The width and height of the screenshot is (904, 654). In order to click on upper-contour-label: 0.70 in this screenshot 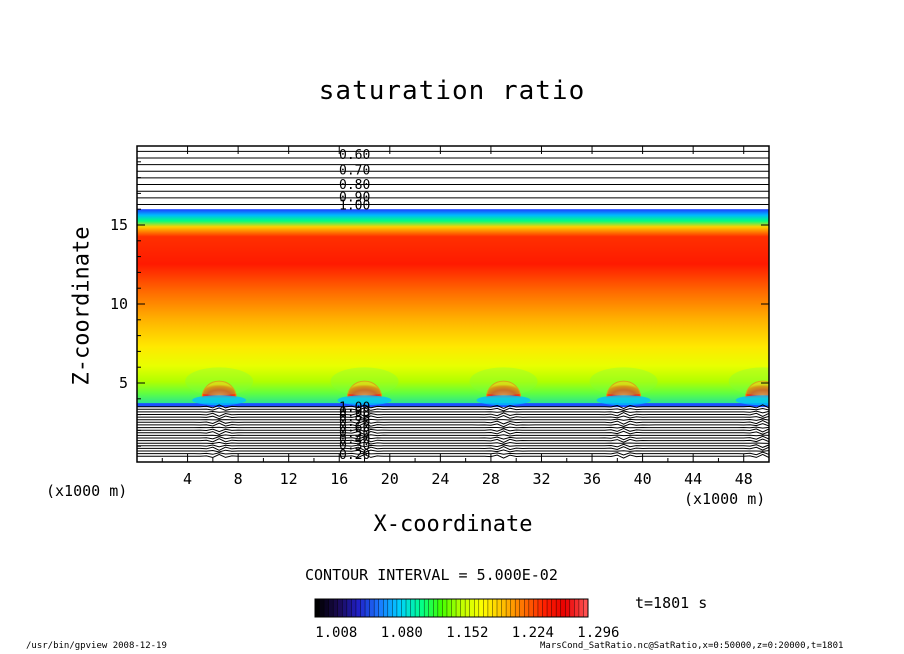, I will do `click(354, 171)`.